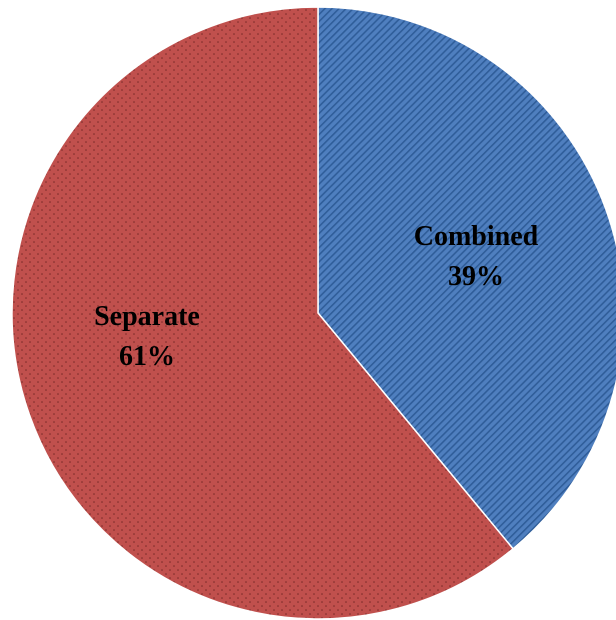 The width and height of the screenshot is (616, 620). What do you see at coordinates (147, 316) in the screenshot?
I see `slice-name-label: Separate` at bounding box center [147, 316].